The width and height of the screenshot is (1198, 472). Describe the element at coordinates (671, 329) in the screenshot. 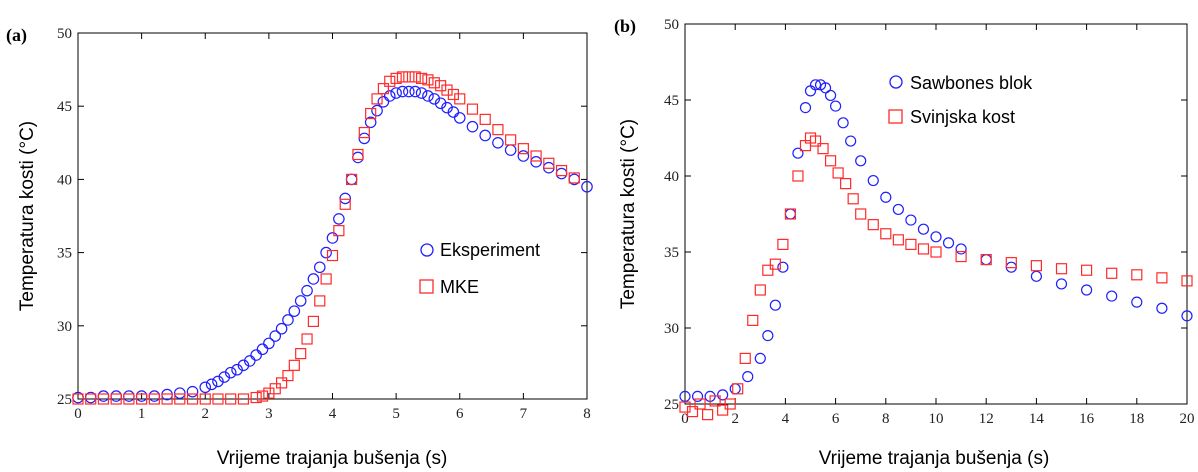

I see `y-tick-label: 30` at that location.